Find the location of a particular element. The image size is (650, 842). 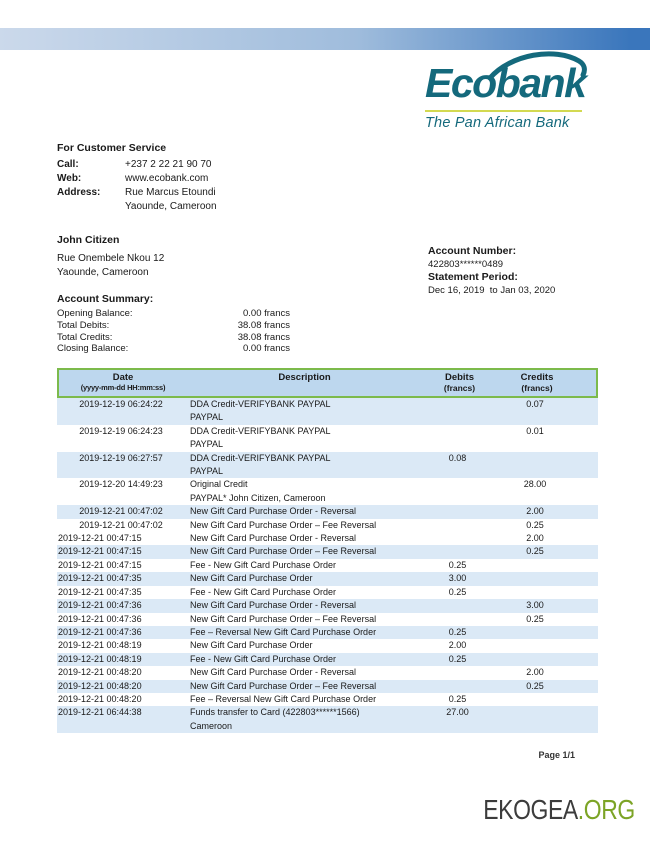

recipient-name: John Citizen is located at coordinates (88, 240).